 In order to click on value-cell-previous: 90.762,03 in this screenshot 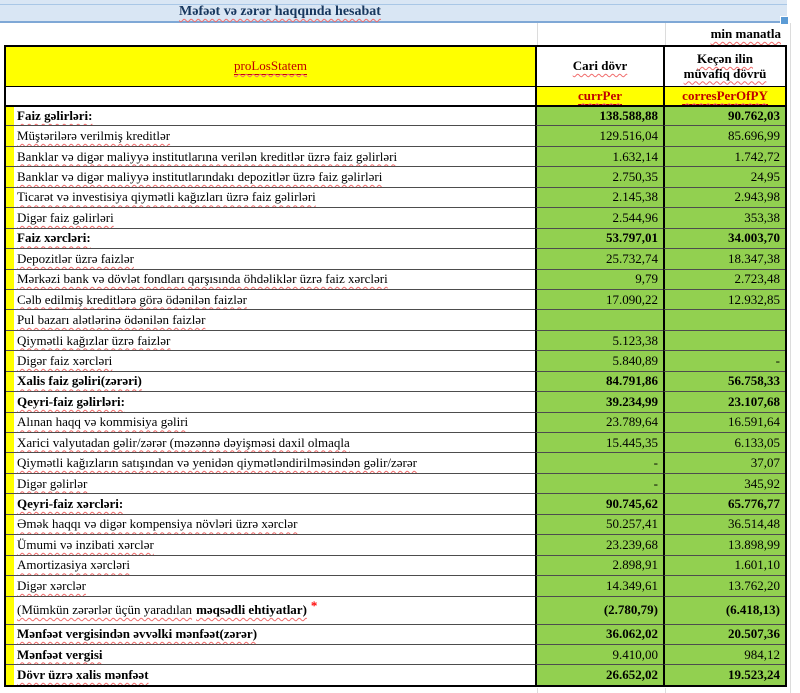, I will do `click(724, 115)`.